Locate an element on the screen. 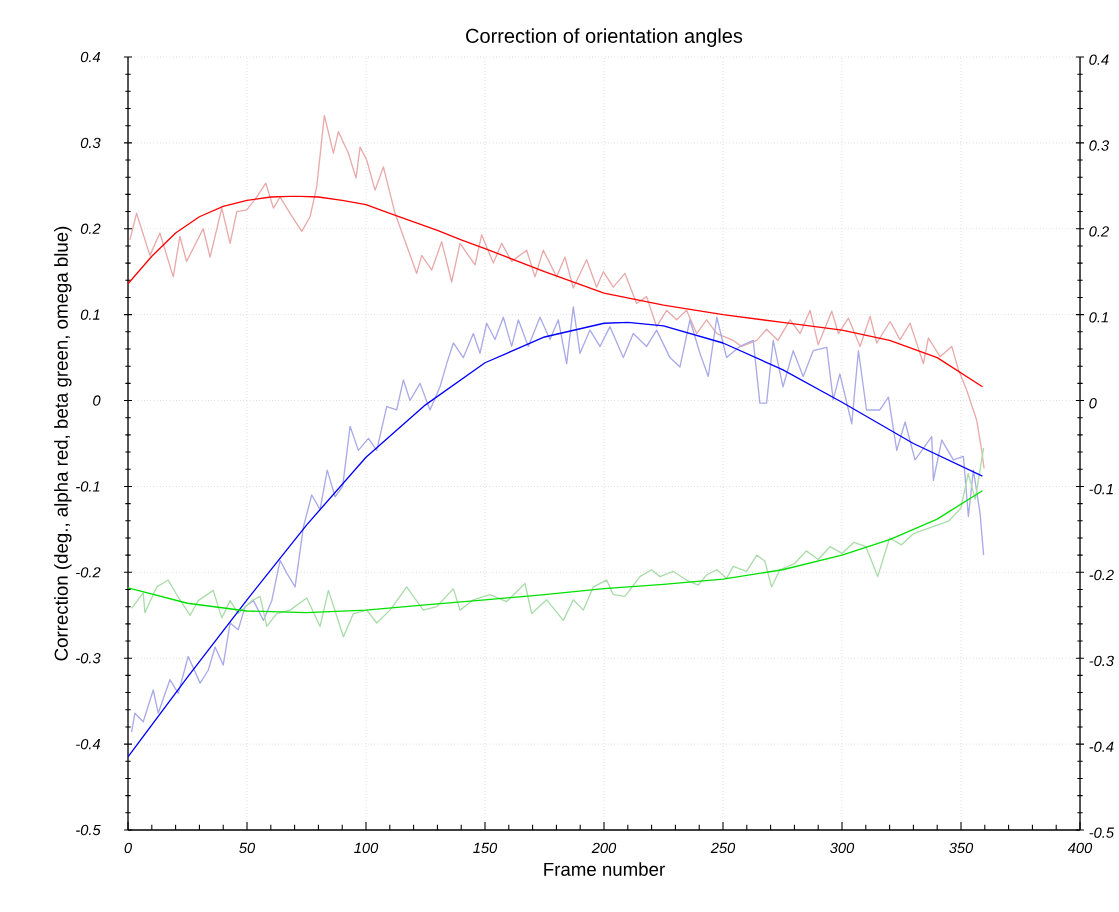 Image resolution: width=1119 pixels, height=912 pixels. x-tick-label: 200 is located at coordinates (604, 848).